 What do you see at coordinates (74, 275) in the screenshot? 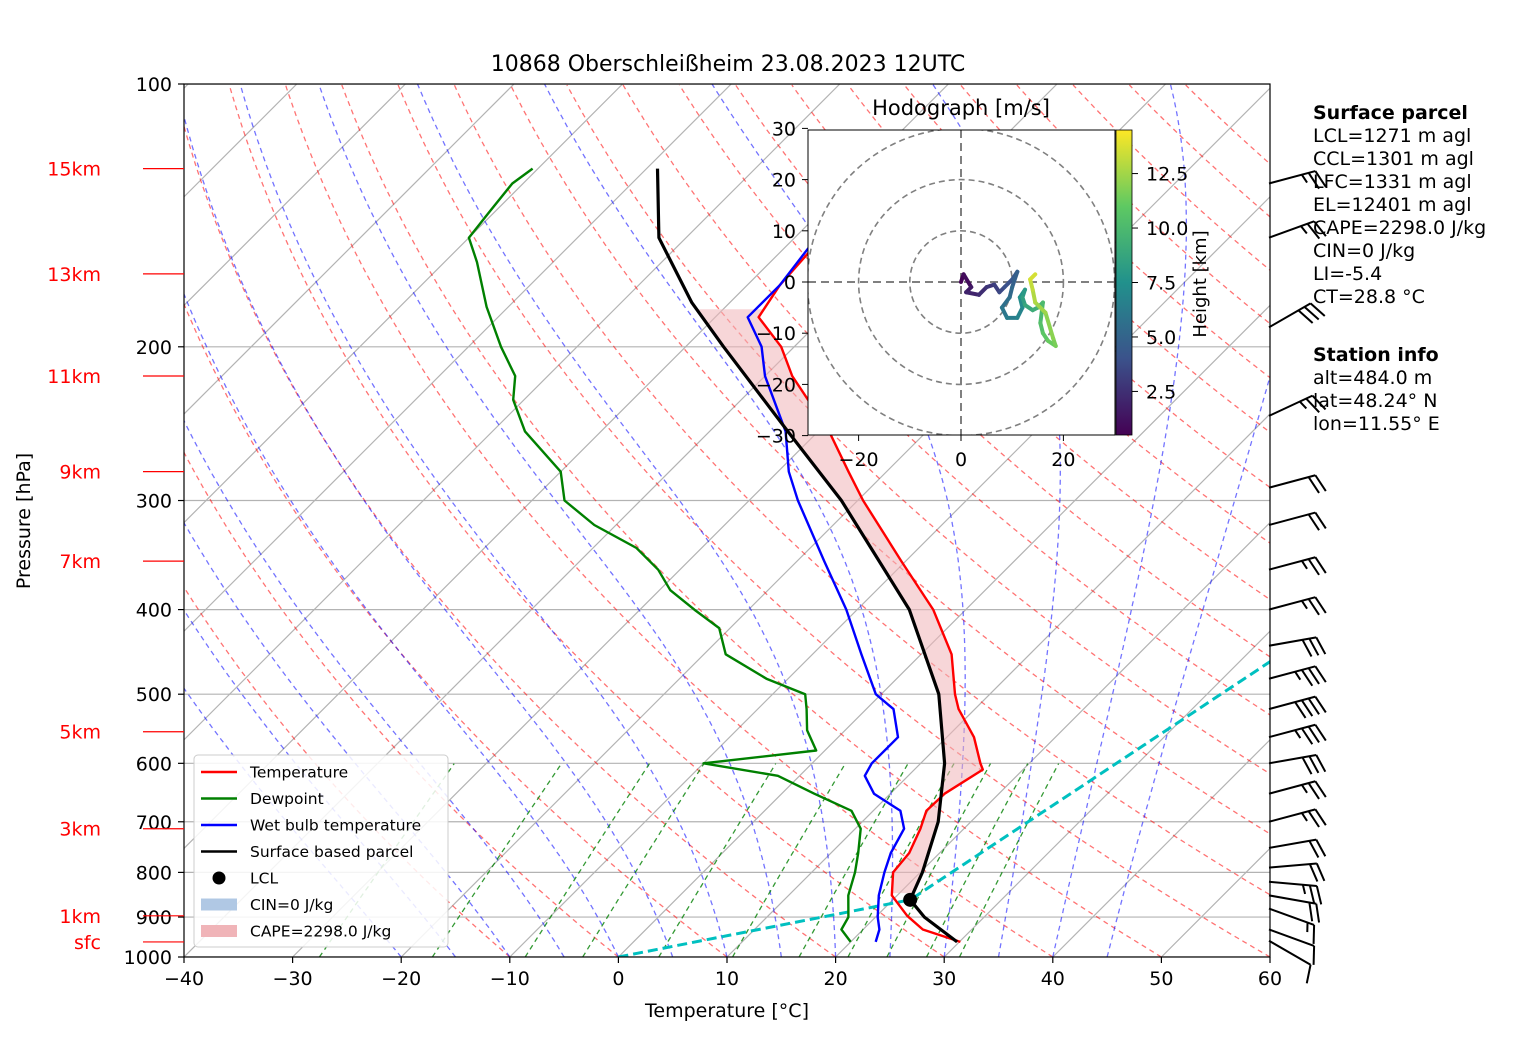
I see `height-label: 13km` at bounding box center [74, 275].